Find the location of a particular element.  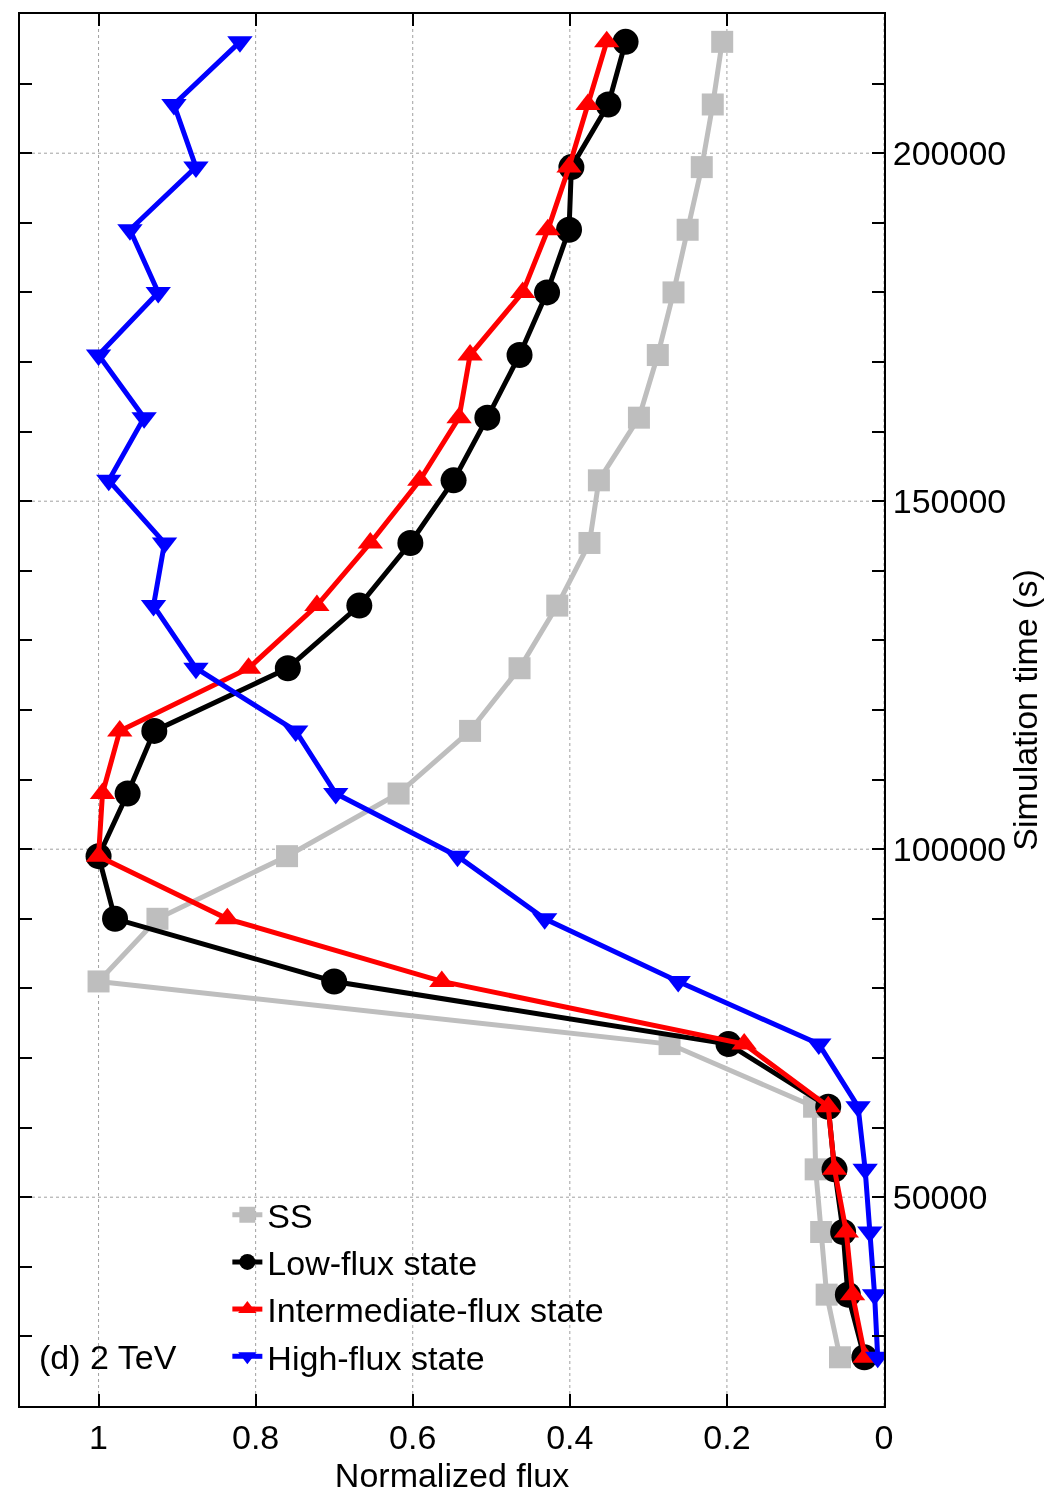

y-tick-label: 200000 is located at coordinates (949, 153).